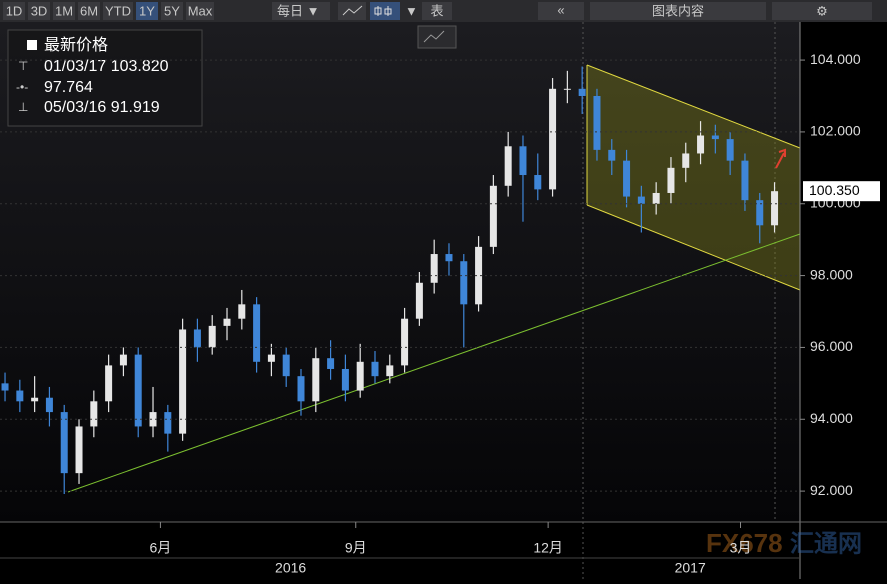 The height and width of the screenshot is (584, 887). I want to click on range-label: 1Y, so click(147, 10).